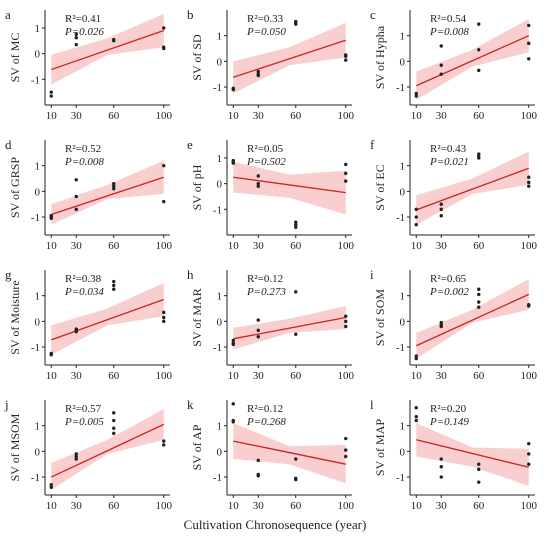 The height and width of the screenshot is (541, 550). I want to click on r-squared-label: R²=0.12, so click(265, 409).